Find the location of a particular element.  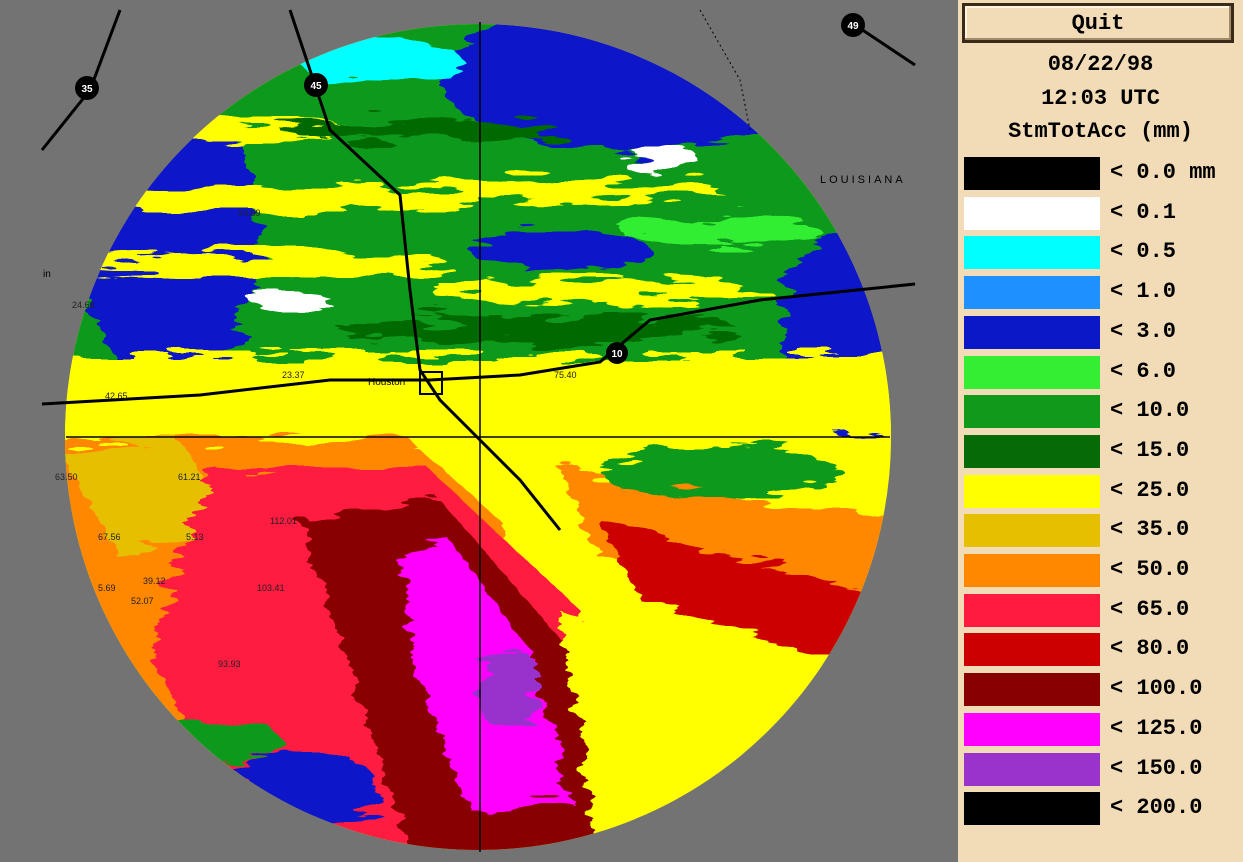

gauge-label: 63.50 is located at coordinates (66, 477).